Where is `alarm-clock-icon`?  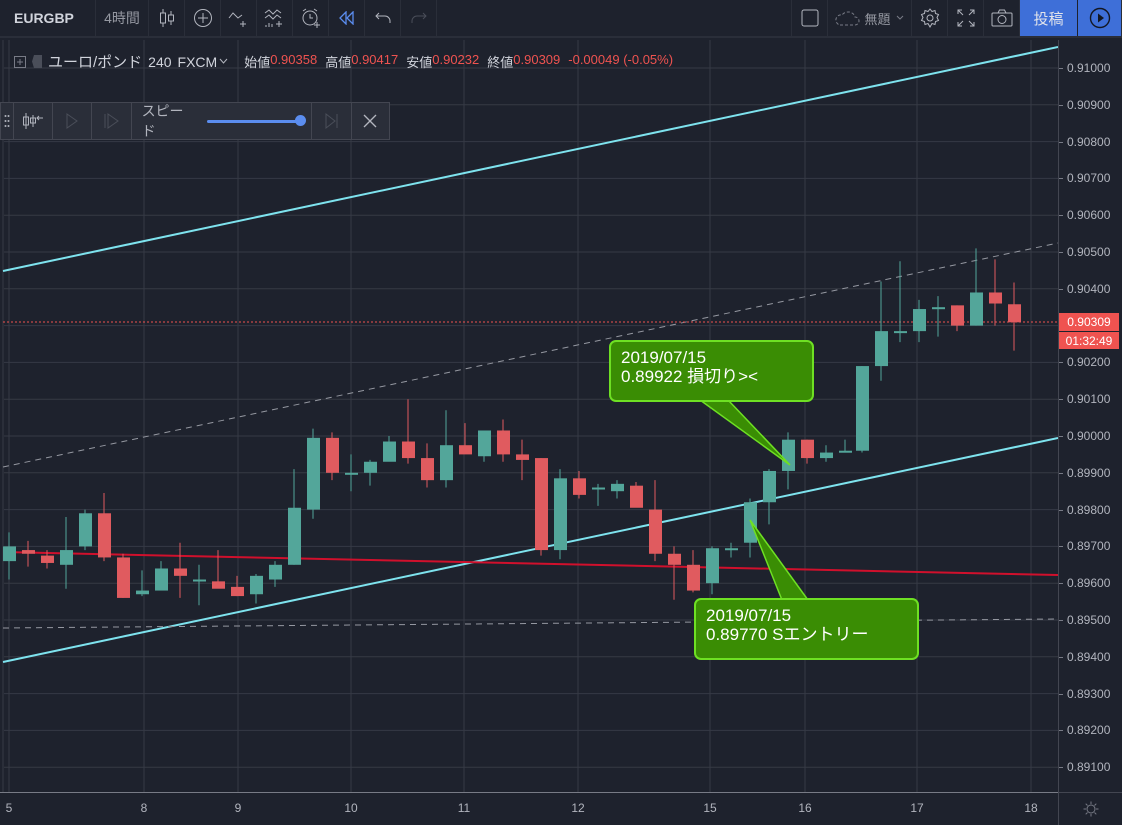 alarm-clock-icon is located at coordinates (311, 18).